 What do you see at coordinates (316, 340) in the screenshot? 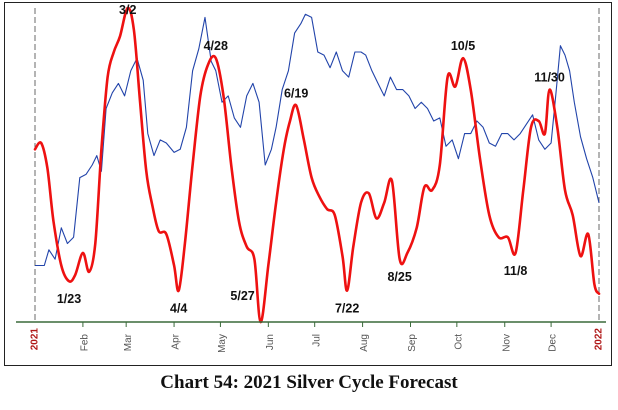
I see `x-tick-label: Jul` at bounding box center [316, 340].